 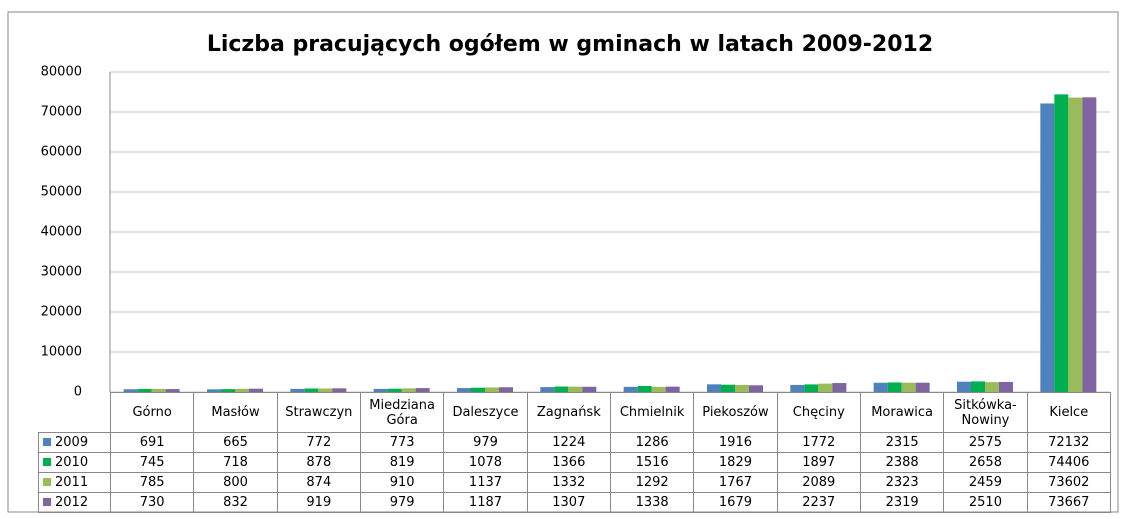 What do you see at coordinates (318, 462) in the screenshot?
I see `data-label: 878` at bounding box center [318, 462].